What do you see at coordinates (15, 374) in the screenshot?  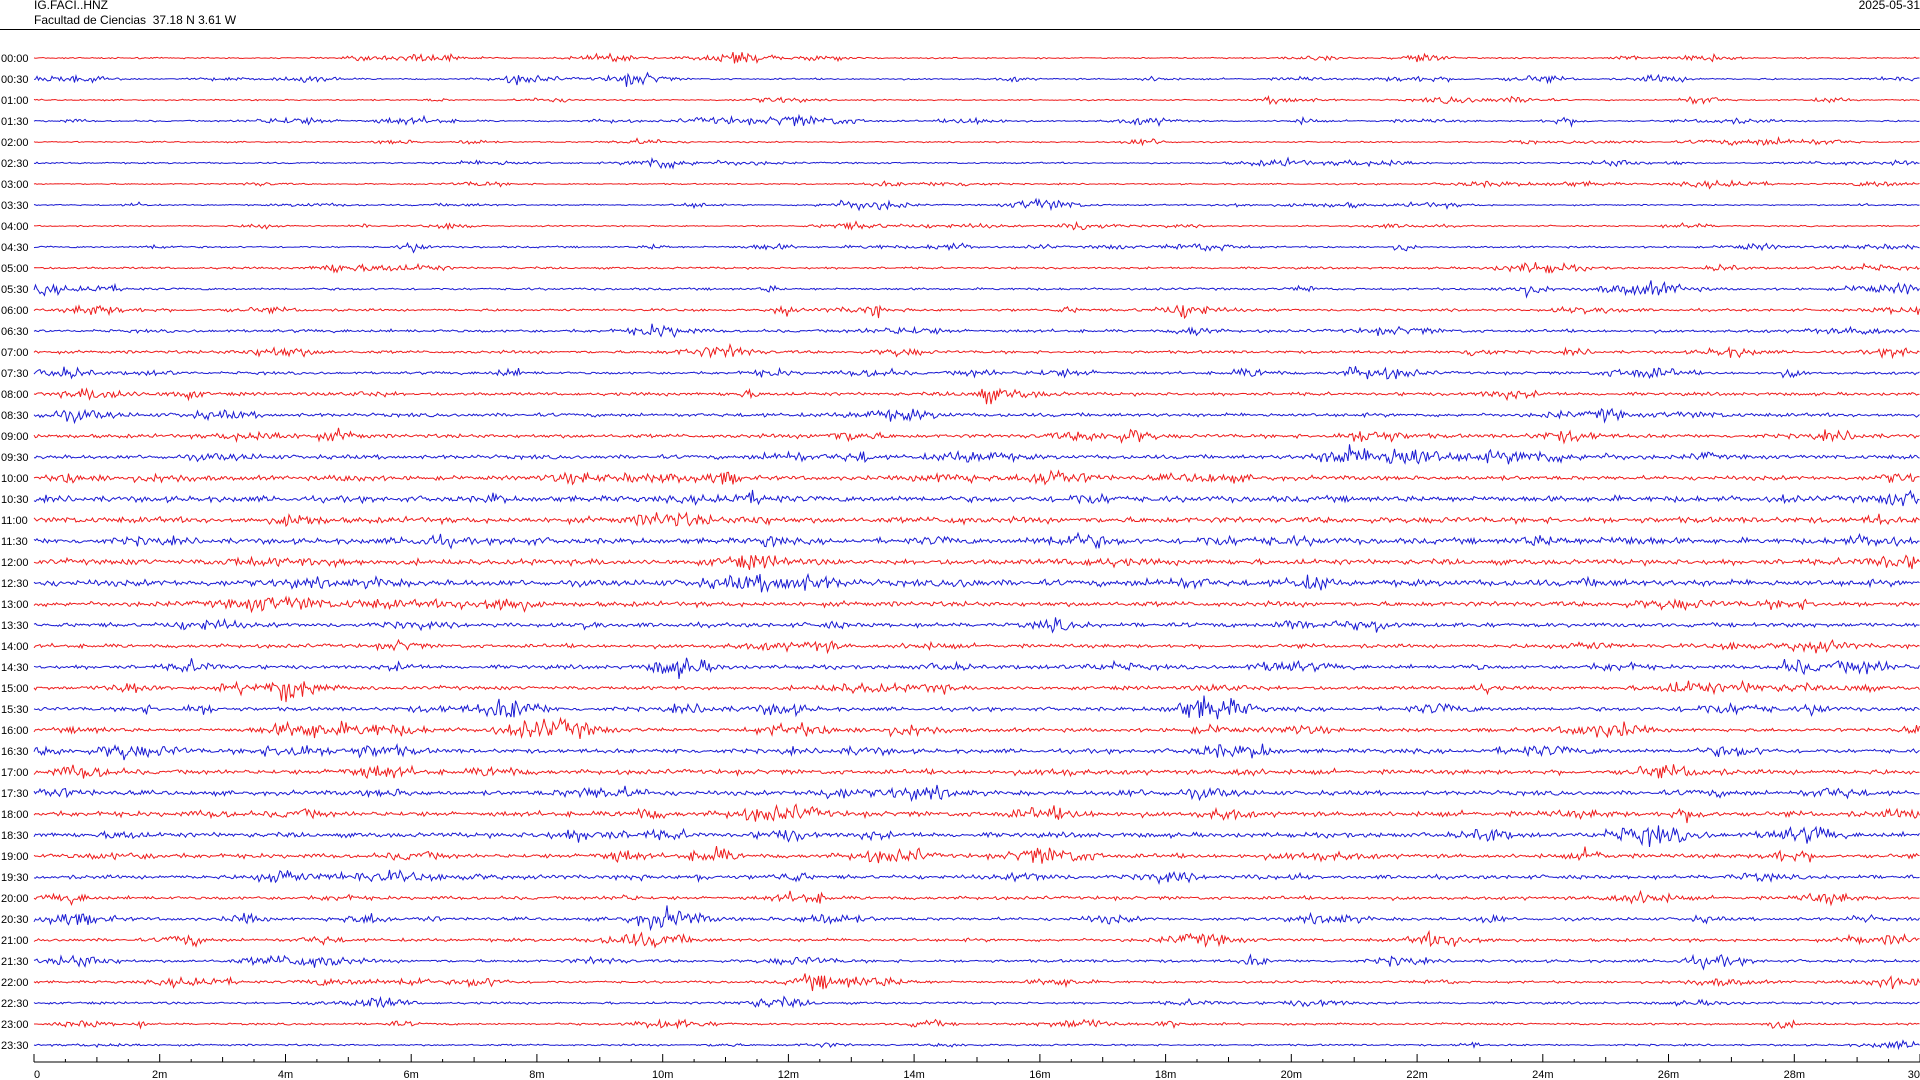 I see `row-label: 07:30` at bounding box center [15, 374].